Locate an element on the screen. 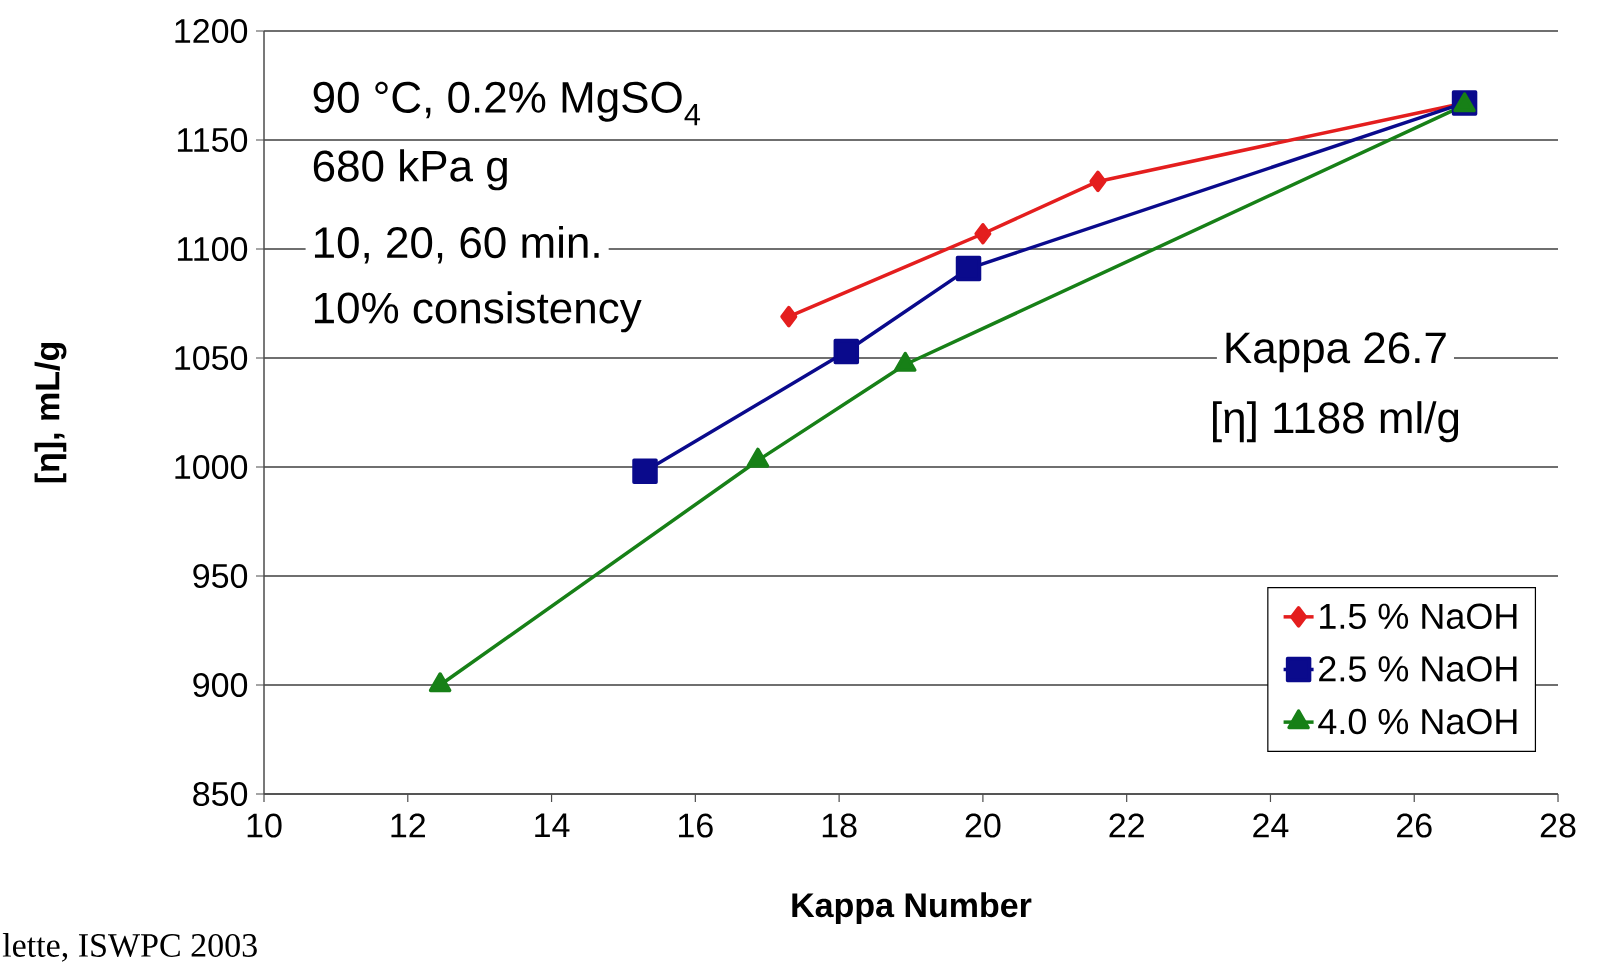 The image size is (1597, 964). legend-label: 2.5 % NaOH is located at coordinates (1418, 669).